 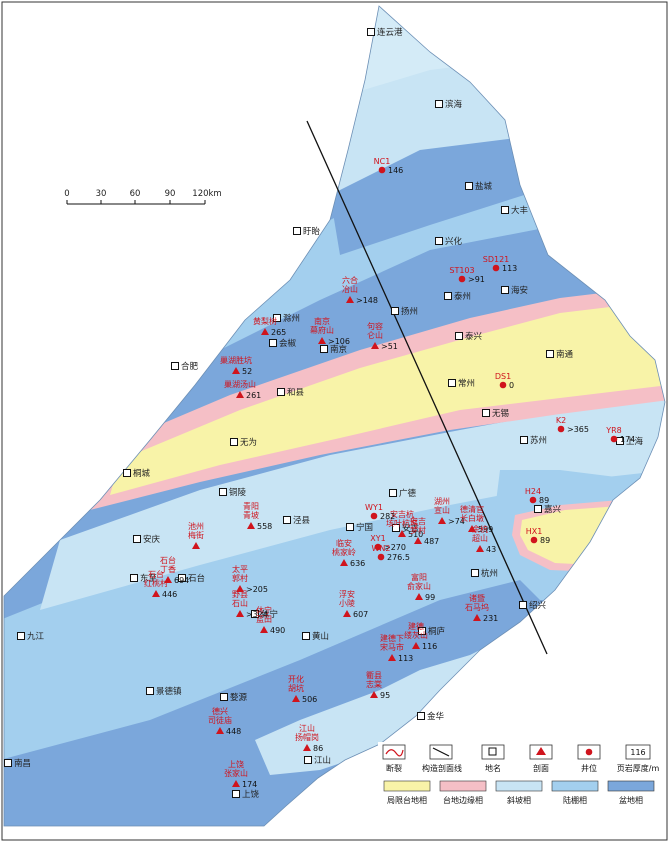 I want to click on city-label: 金华, so click(x=436, y=716).